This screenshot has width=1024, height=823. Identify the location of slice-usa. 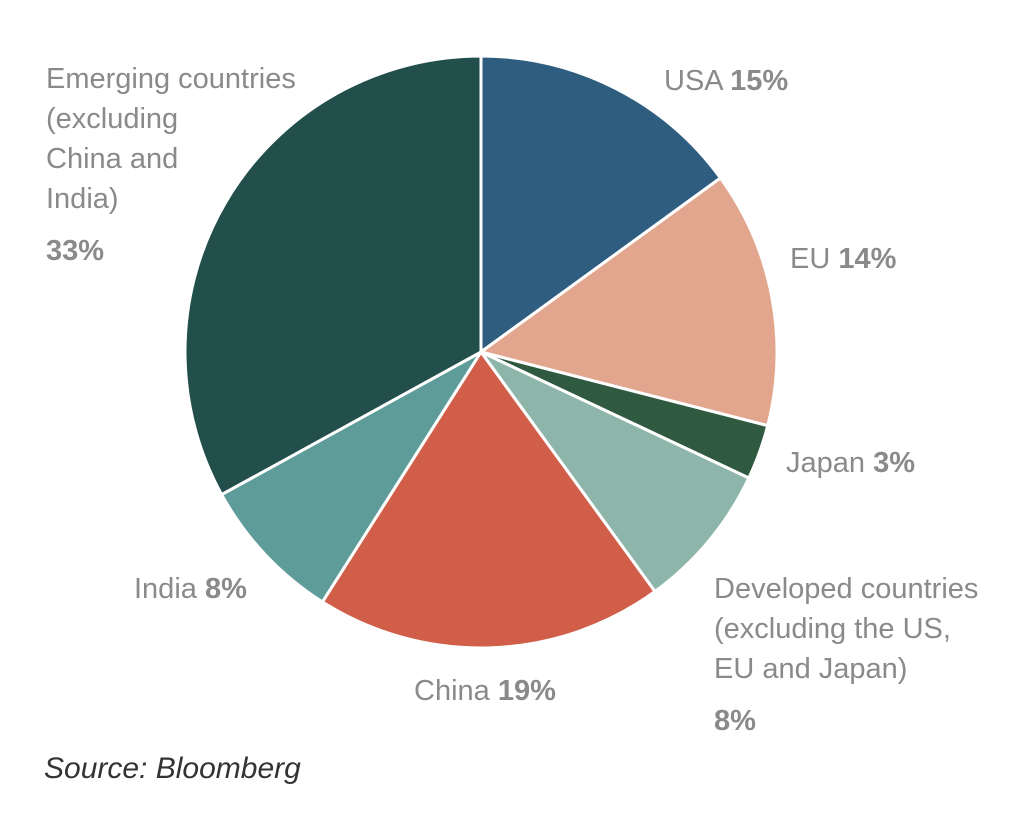
(600, 204).